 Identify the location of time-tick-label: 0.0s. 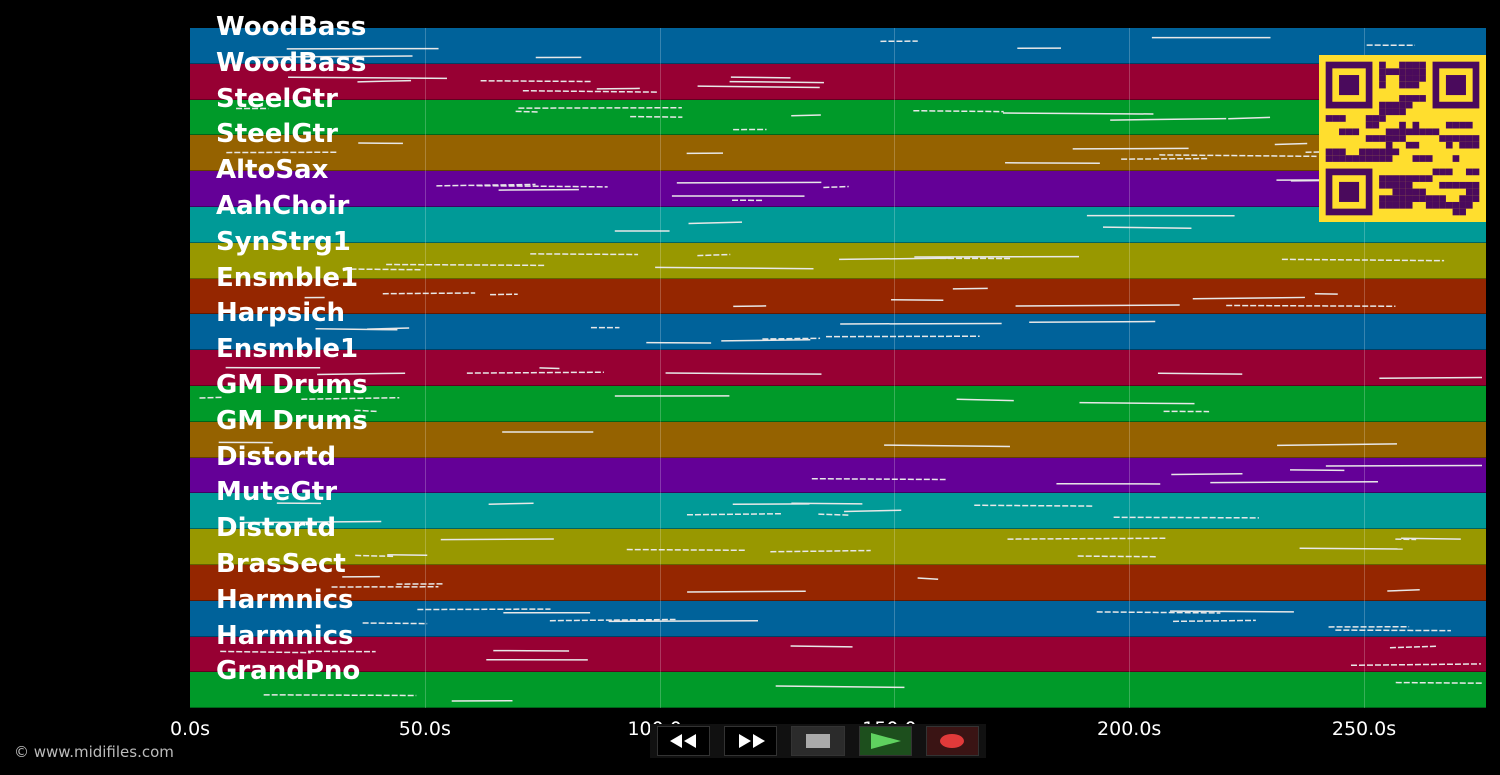
(190, 729).